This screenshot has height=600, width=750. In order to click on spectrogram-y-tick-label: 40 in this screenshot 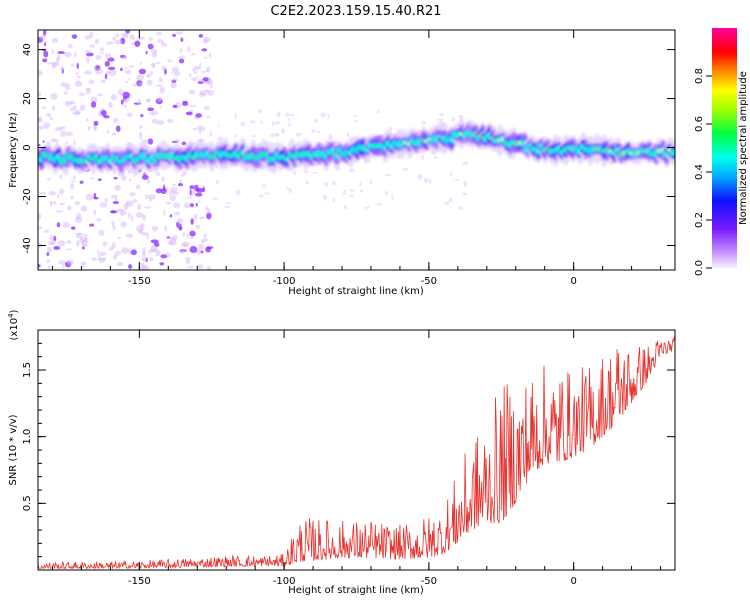, I will do `click(27, 49)`.